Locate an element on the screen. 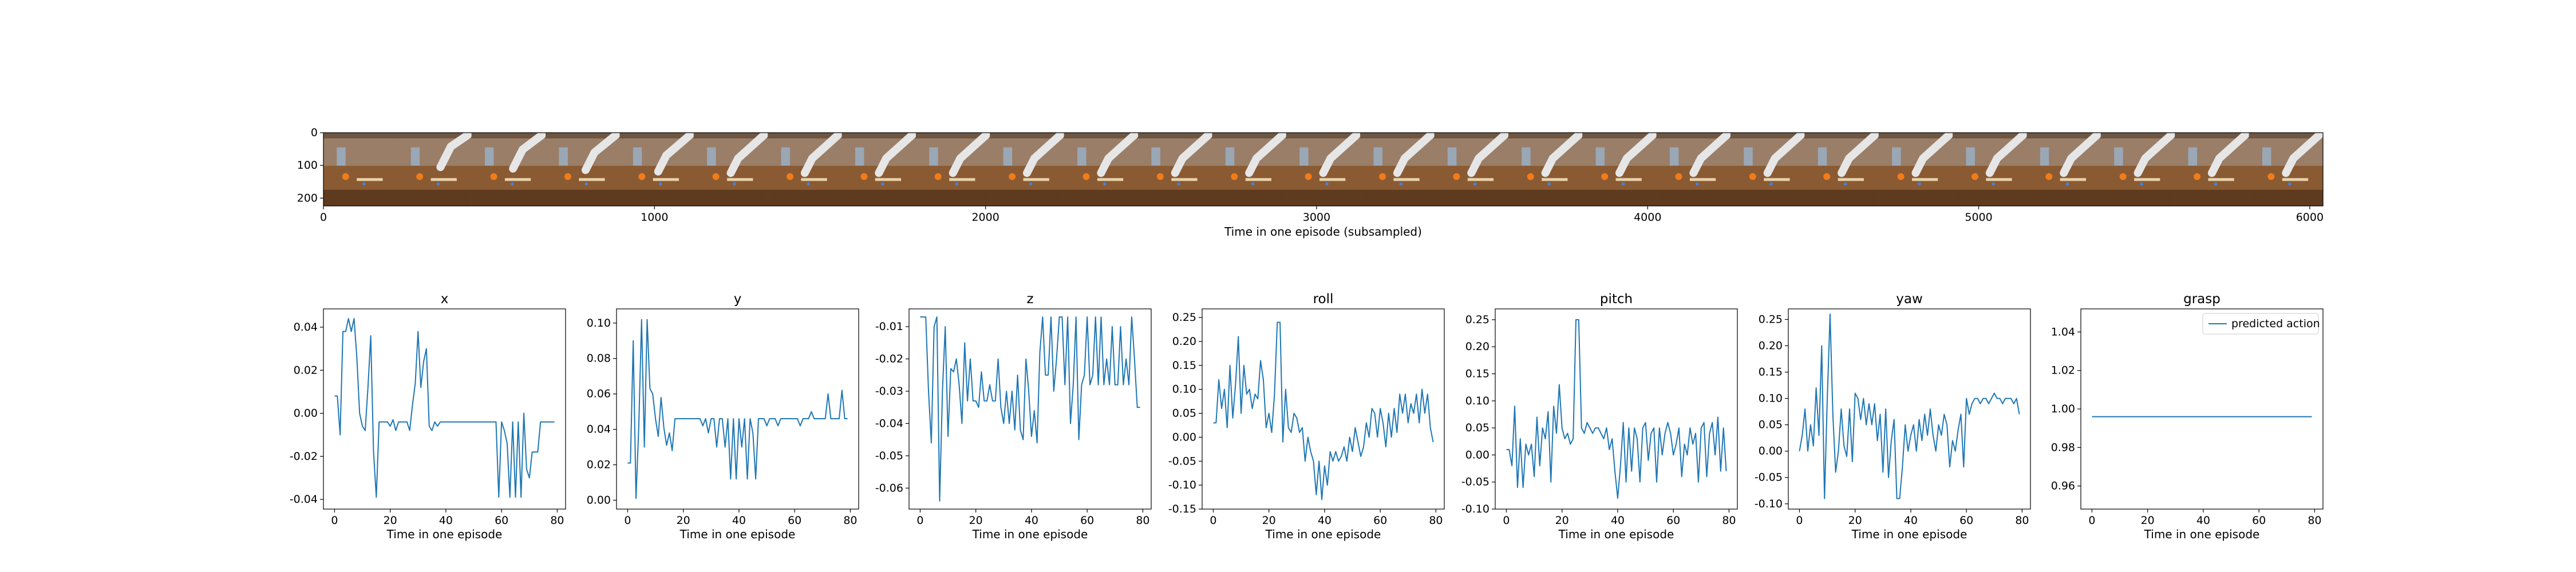  y-tick-label: 0.05 is located at coordinates (1184, 413).